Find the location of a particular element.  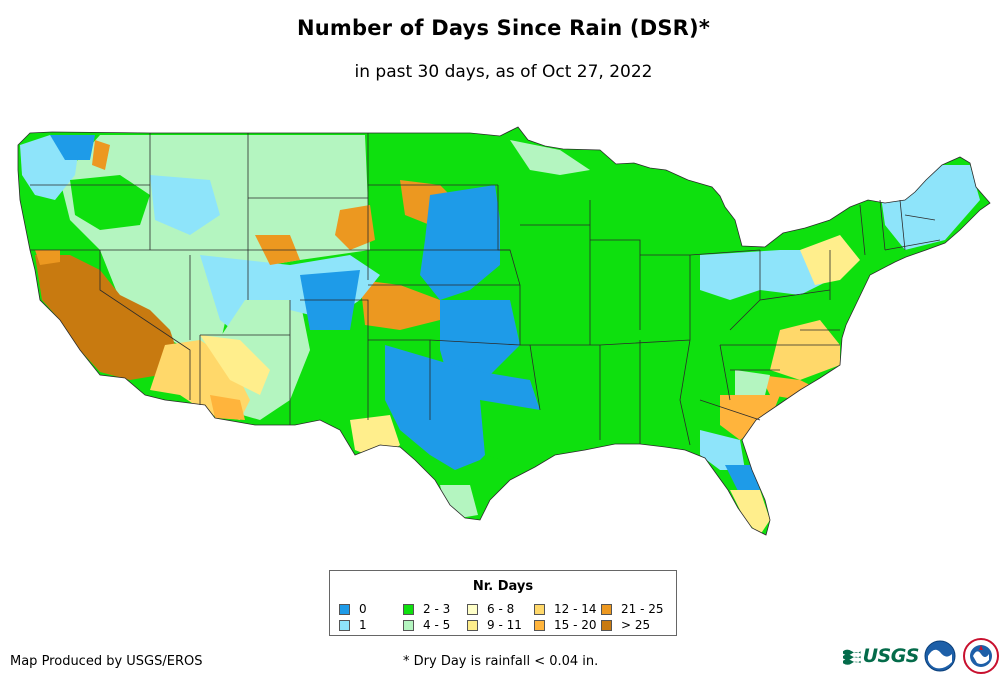

legend-label: 2 - 3 is located at coordinates (437, 609).